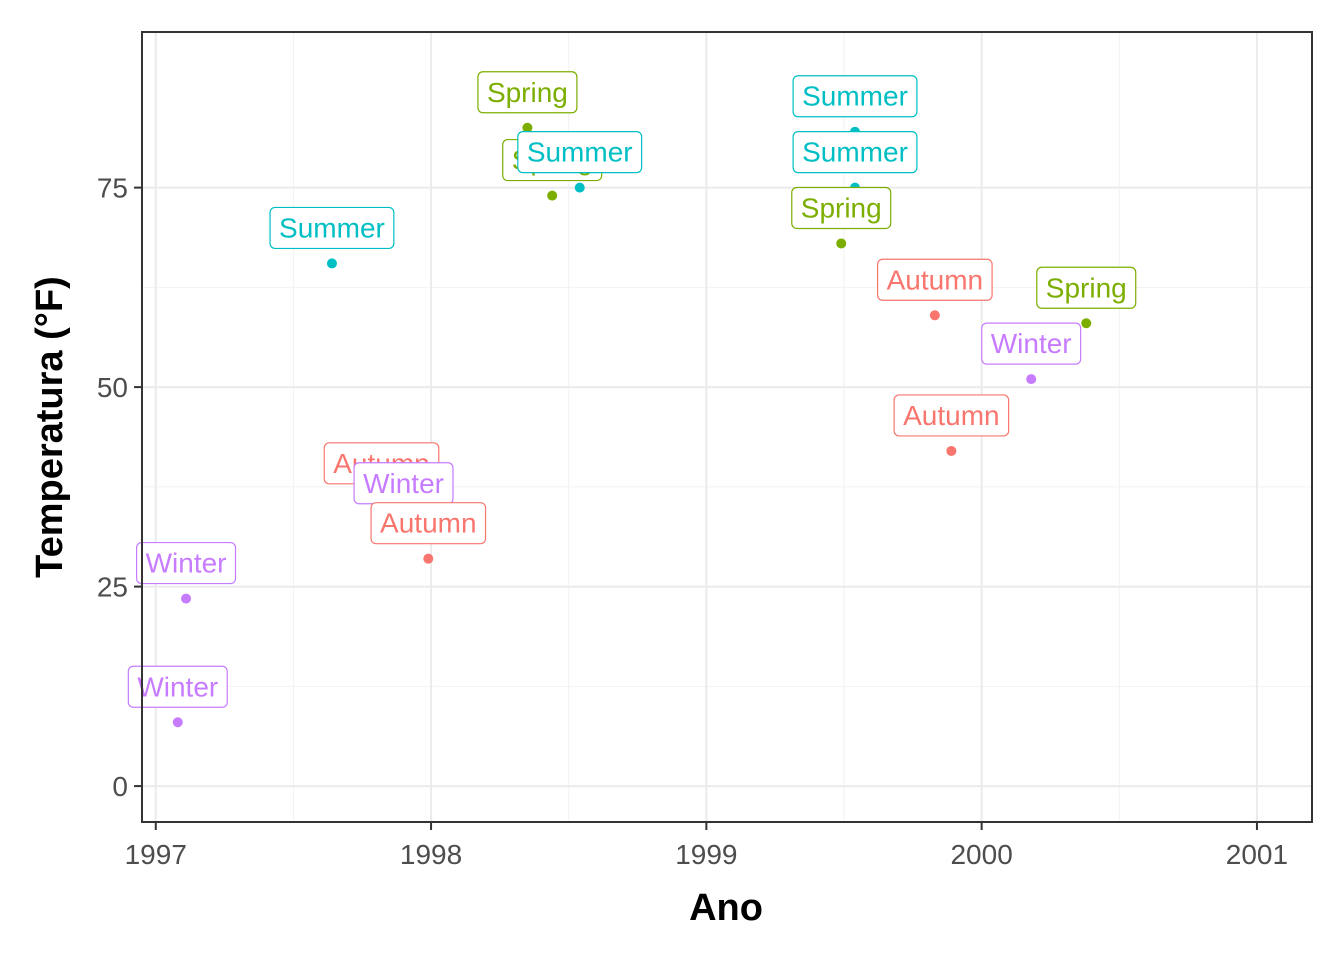  I want to click on y-tick-label: 50, so click(112, 387).